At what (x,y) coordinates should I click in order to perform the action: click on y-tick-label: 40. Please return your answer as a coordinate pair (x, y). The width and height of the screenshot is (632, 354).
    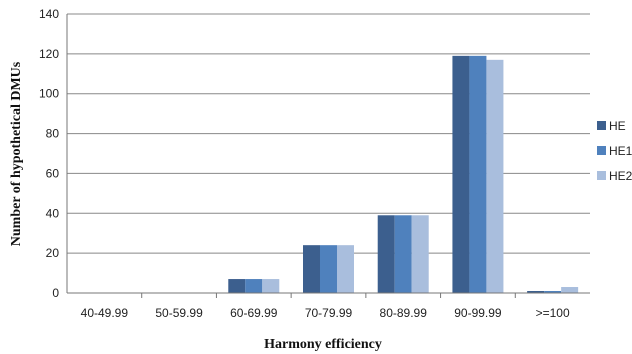
    Looking at the image, I should click on (53, 213).